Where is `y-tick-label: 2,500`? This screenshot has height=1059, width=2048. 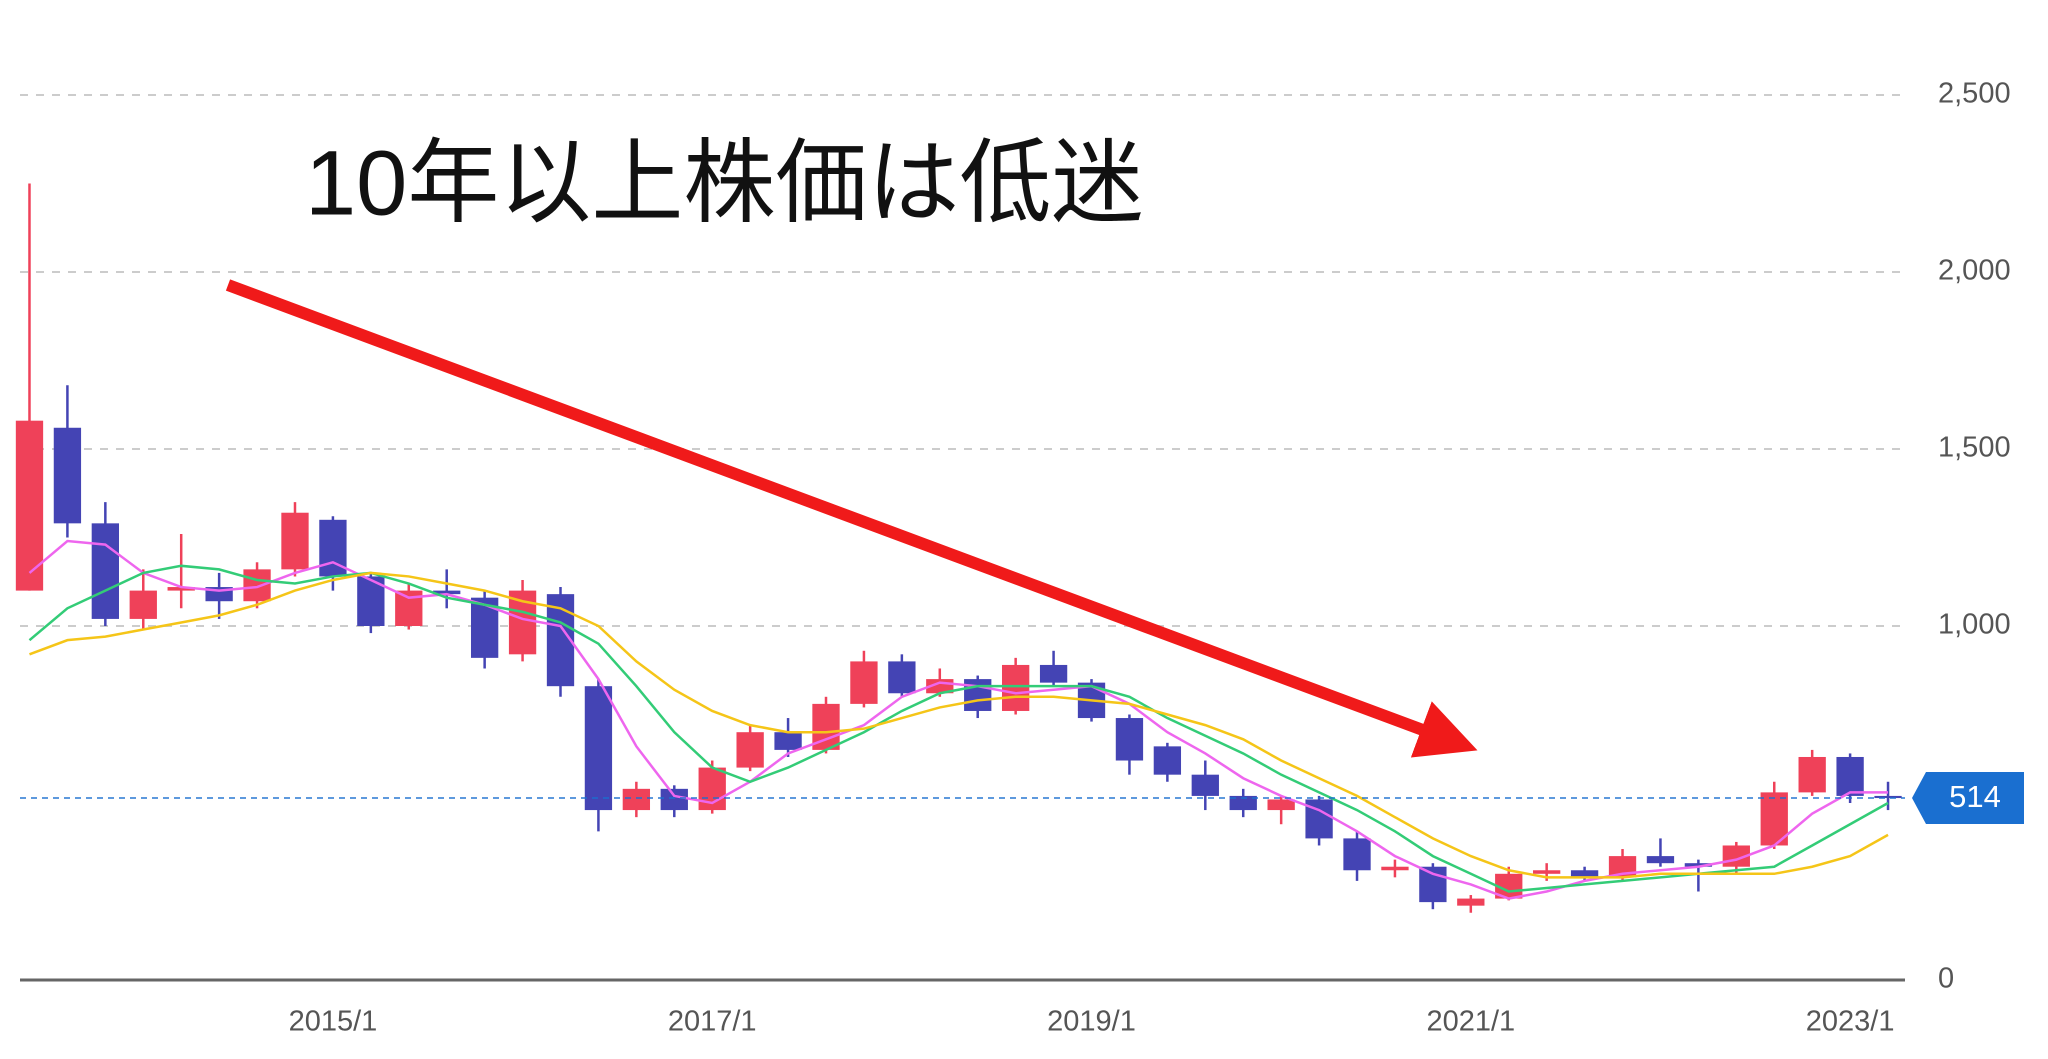
y-tick-label: 2,500 is located at coordinates (1974, 94).